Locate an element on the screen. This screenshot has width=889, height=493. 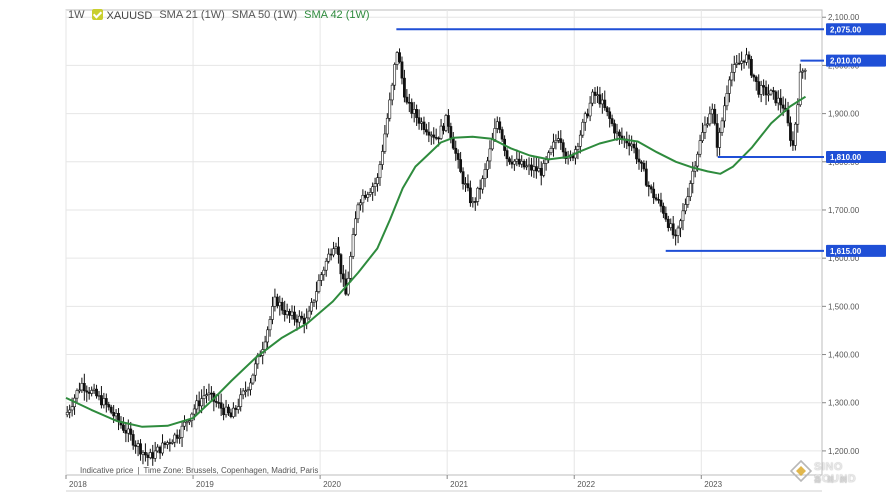
y-tick-label: 1,200.00 is located at coordinates (844, 451).